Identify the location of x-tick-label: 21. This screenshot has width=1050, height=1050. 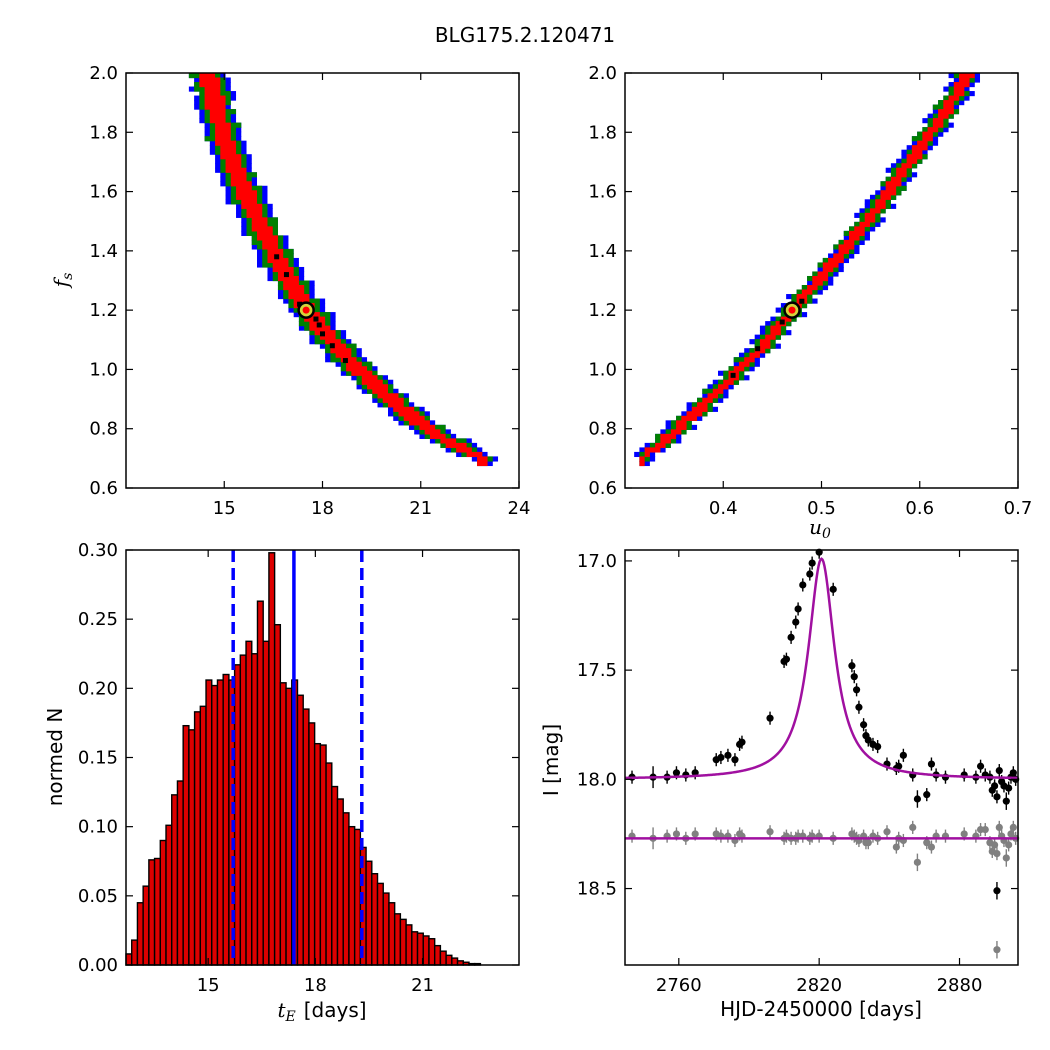
(422, 985).